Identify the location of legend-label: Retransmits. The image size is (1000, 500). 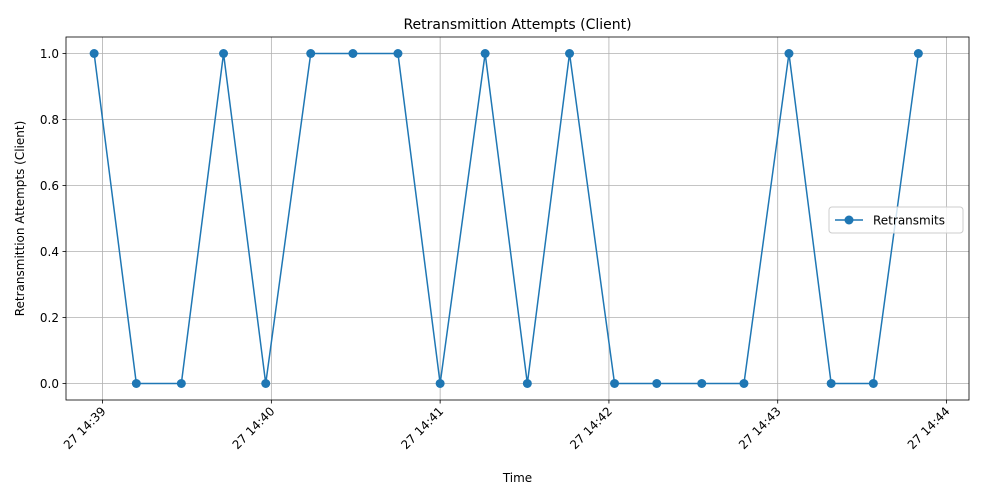
(909, 221).